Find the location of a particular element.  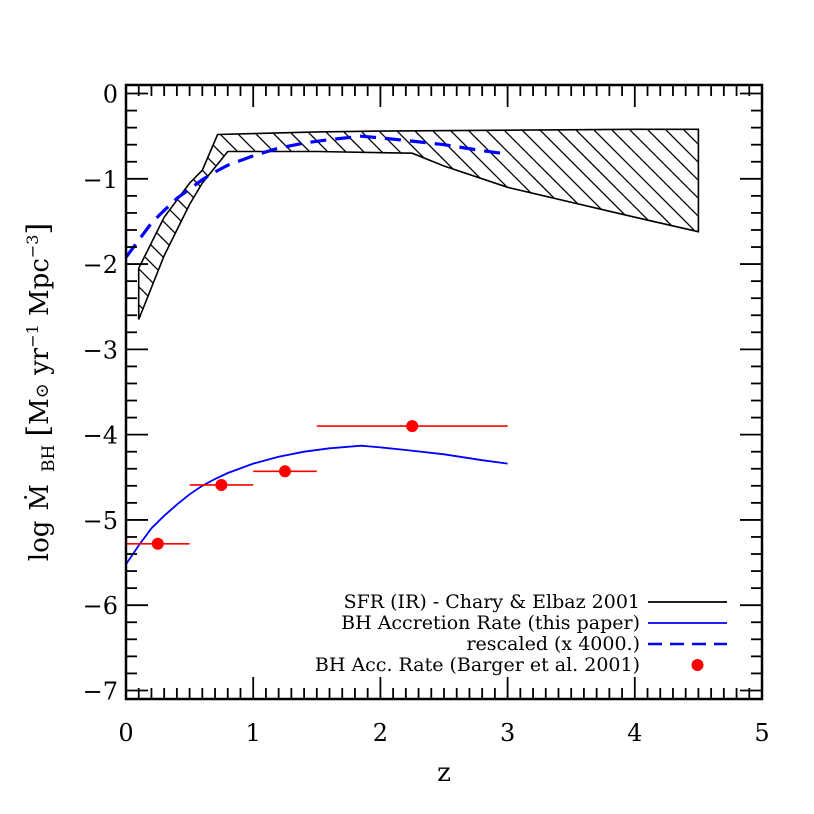

y-tick-label: −2 is located at coordinates (100, 265).